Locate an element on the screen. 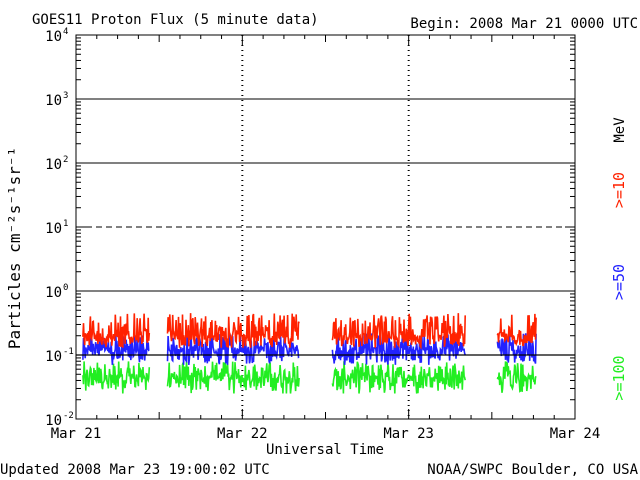  legend-ge10: >=10 is located at coordinates (619, 190).